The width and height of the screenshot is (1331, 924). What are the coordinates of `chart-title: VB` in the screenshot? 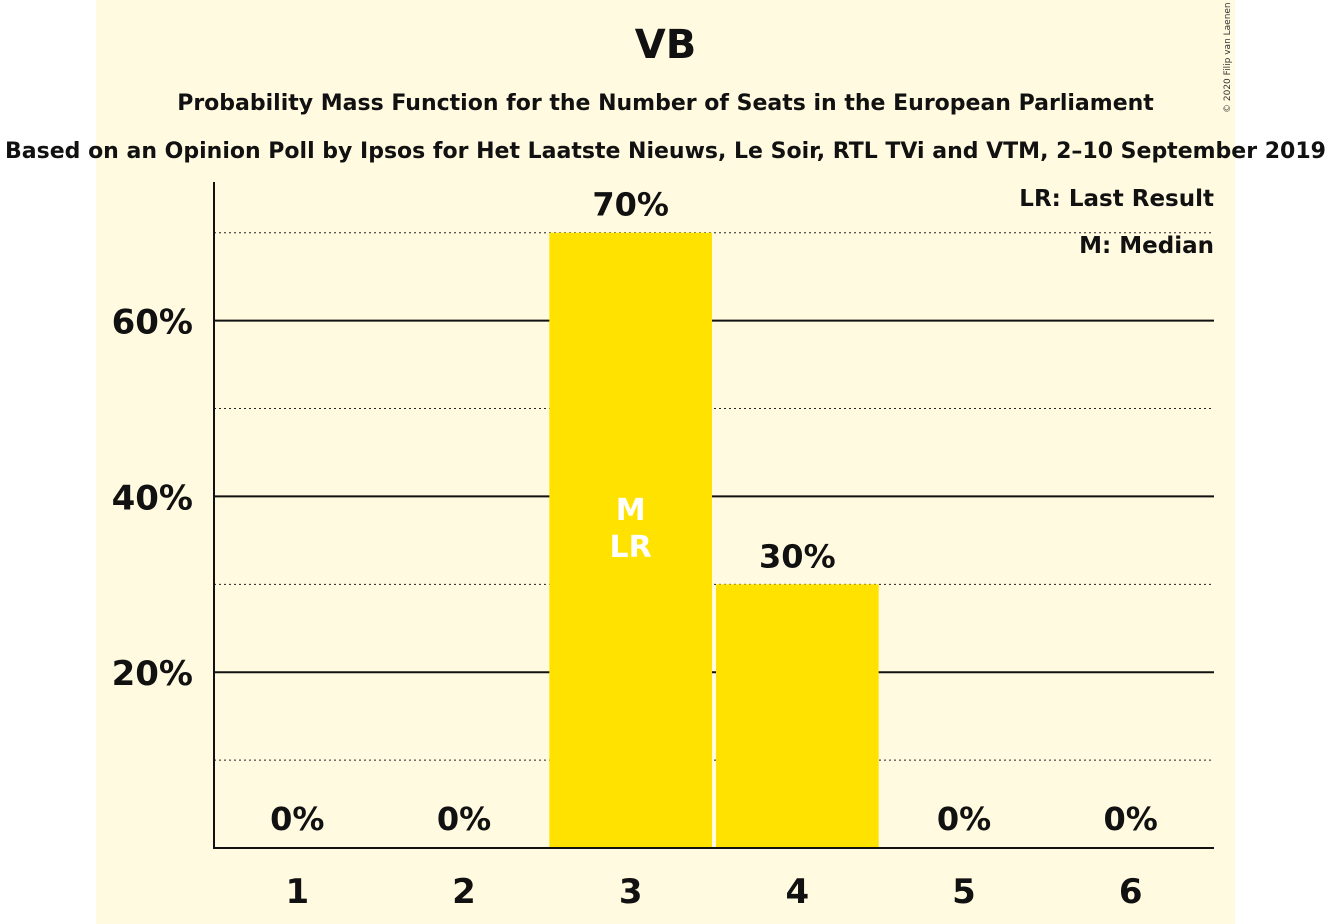 It's located at (665, 45).